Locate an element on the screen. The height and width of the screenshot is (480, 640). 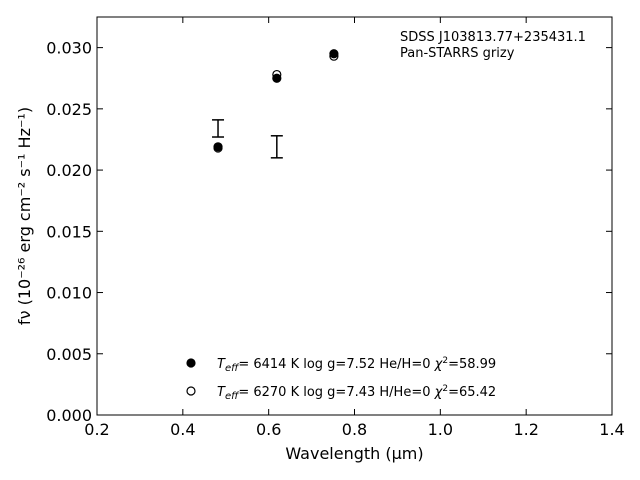
x-tick-label: 1.0 is located at coordinates (440, 429).